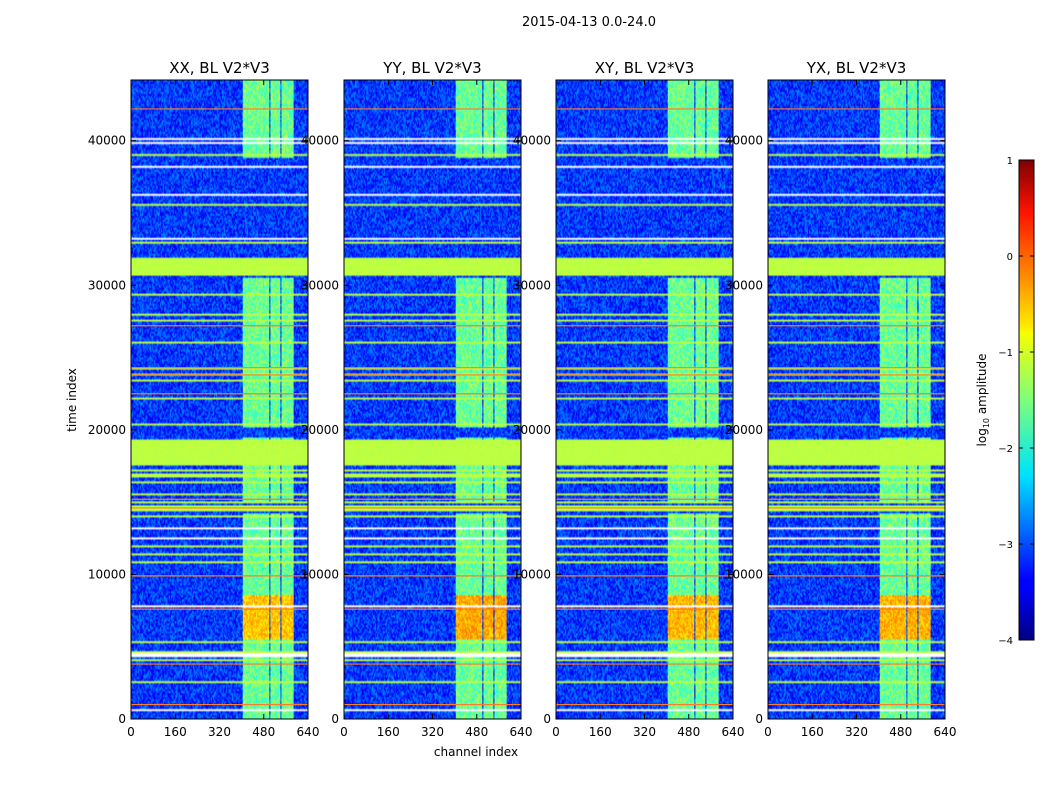 The image size is (1050, 800). I want to click on panel-title: XX, BL V2*V3, so click(219, 68).